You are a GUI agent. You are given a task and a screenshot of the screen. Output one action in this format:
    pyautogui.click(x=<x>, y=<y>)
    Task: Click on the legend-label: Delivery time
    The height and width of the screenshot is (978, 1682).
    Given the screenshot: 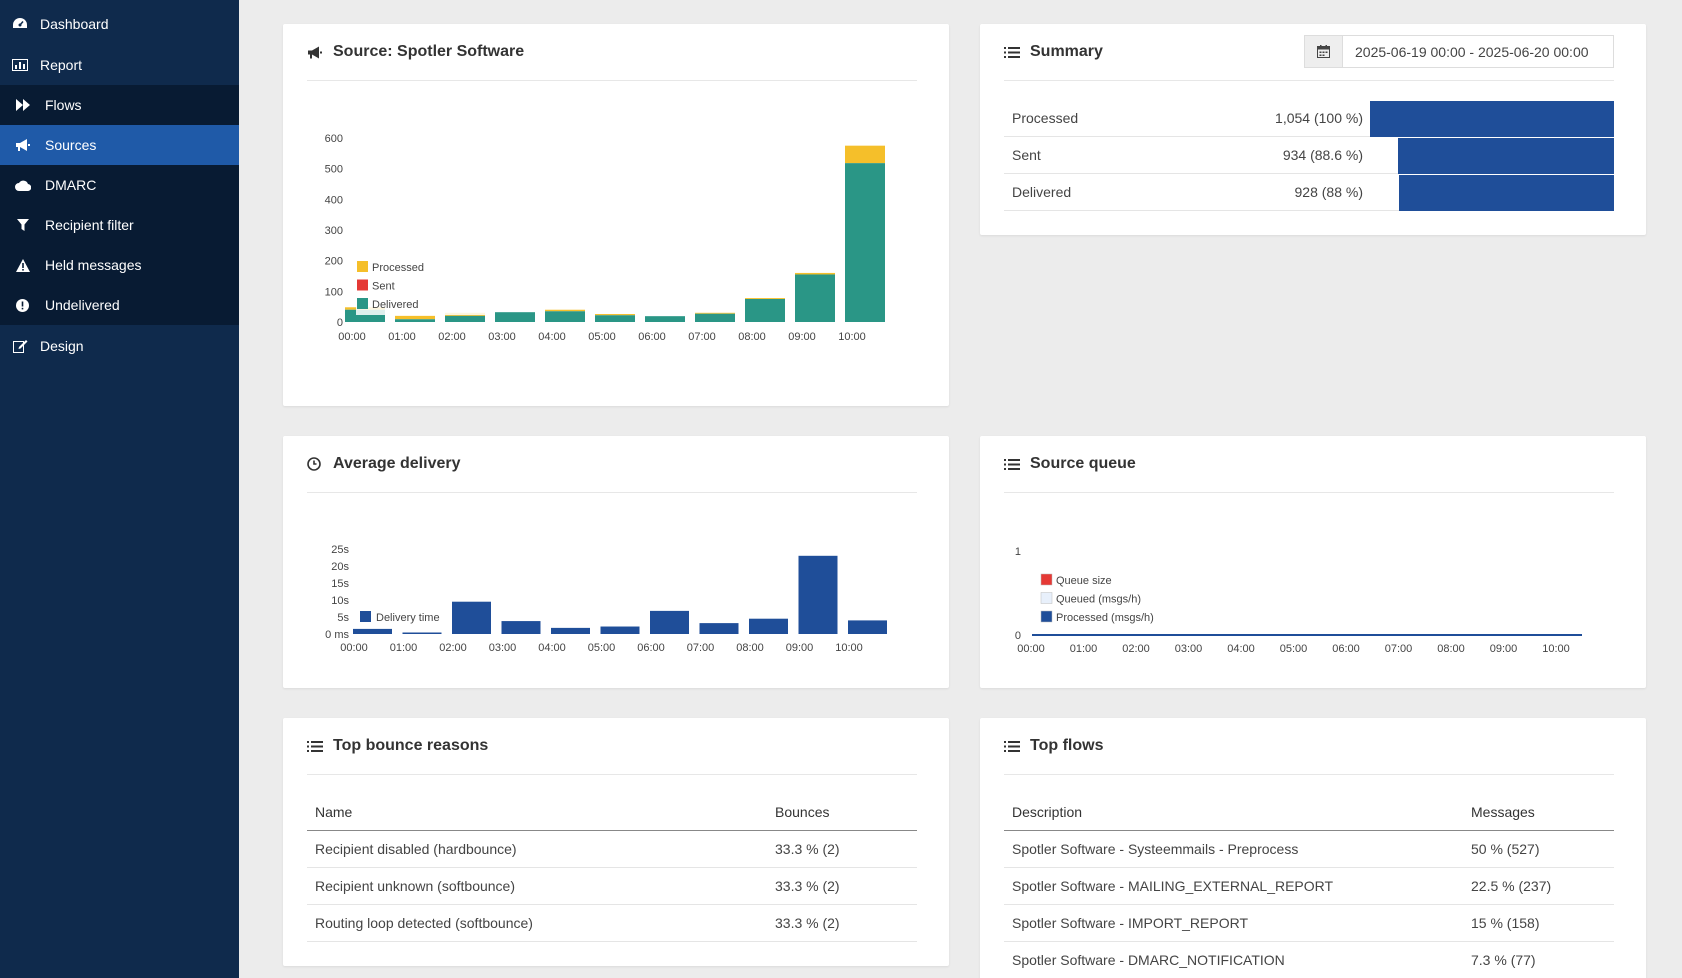 What is the action you would take?
    pyautogui.click(x=408, y=618)
    